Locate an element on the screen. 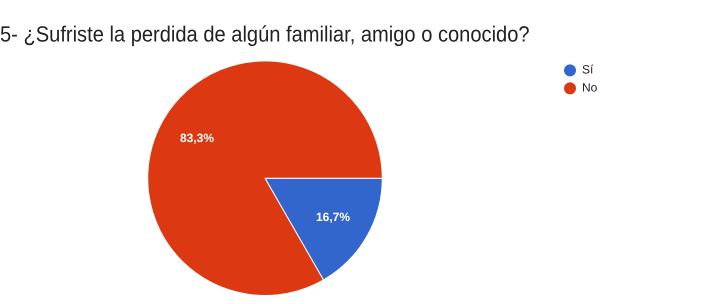 This screenshot has height=304, width=710. legend-label: Sí is located at coordinates (588, 69).